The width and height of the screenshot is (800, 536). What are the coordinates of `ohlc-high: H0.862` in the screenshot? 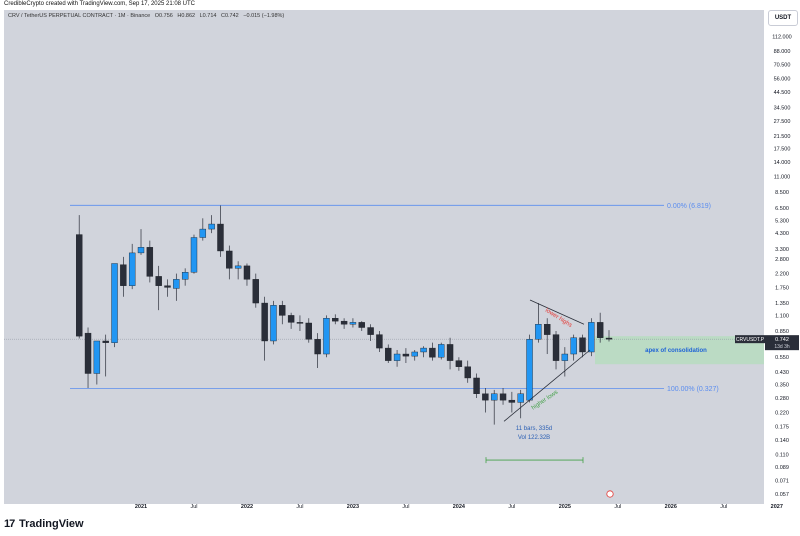 It's located at (186, 16).